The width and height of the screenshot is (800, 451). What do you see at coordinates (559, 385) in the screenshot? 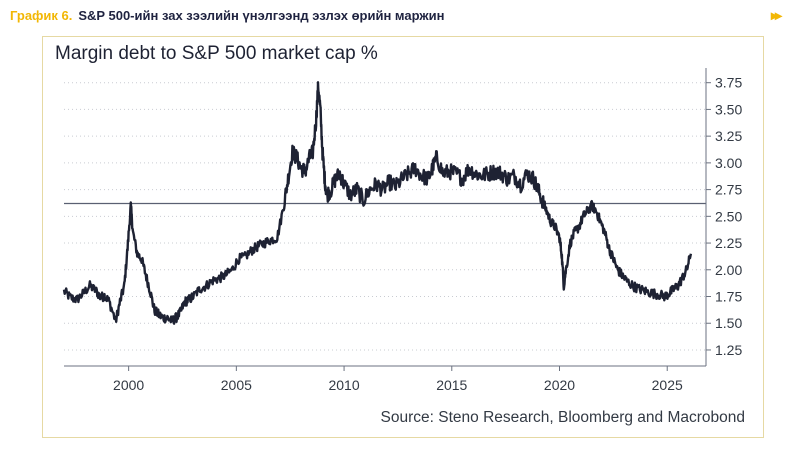
I see `x-tick-label: 2020` at bounding box center [559, 385].